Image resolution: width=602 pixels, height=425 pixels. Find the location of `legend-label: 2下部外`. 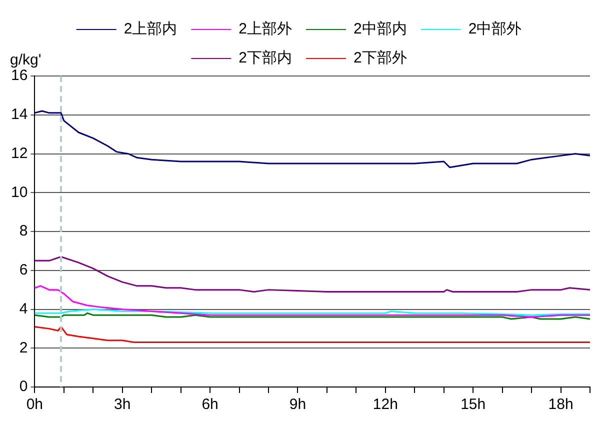

legend-label: 2下部外 is located at coordinates (380, 58).